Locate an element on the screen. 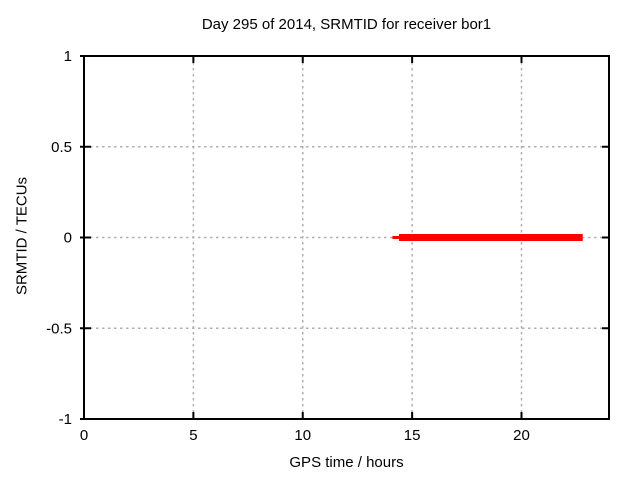 This screenshot has height=480, width=640. x-tick-label: 0 is located at coordinates (84, 435).